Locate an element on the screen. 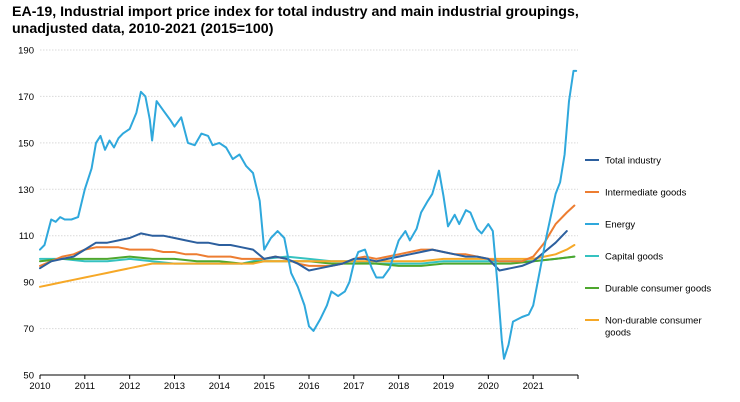  legend-label-energy: Energy is located at coordinates (620, 225).